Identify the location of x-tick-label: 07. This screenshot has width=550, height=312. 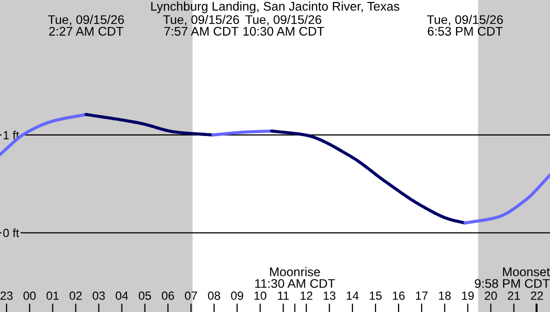
(190, 295).